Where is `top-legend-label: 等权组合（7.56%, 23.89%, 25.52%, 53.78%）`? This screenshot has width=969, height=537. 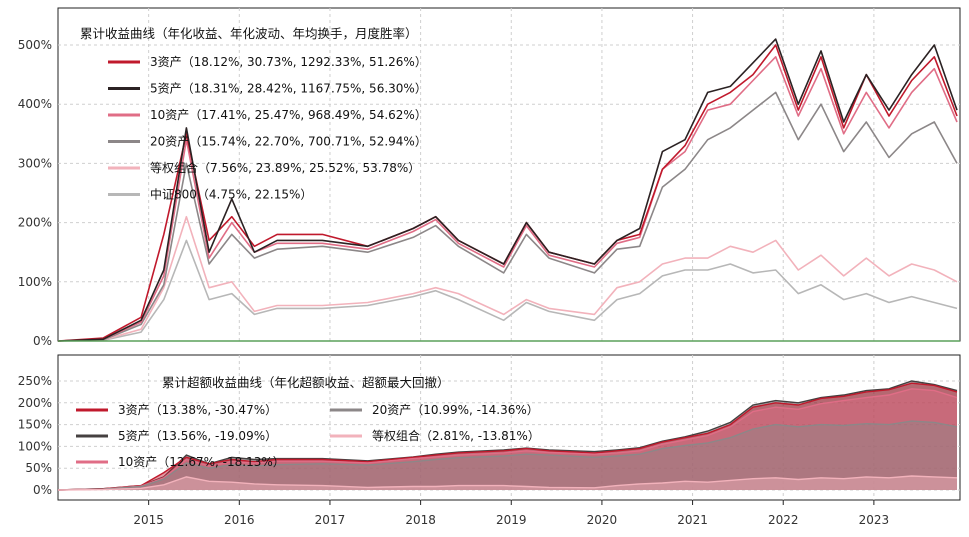
top-legend-label: 等权组合（7.56%, 23.89%, 25.52%, 53.78%） is located at coordinates (285, 167).